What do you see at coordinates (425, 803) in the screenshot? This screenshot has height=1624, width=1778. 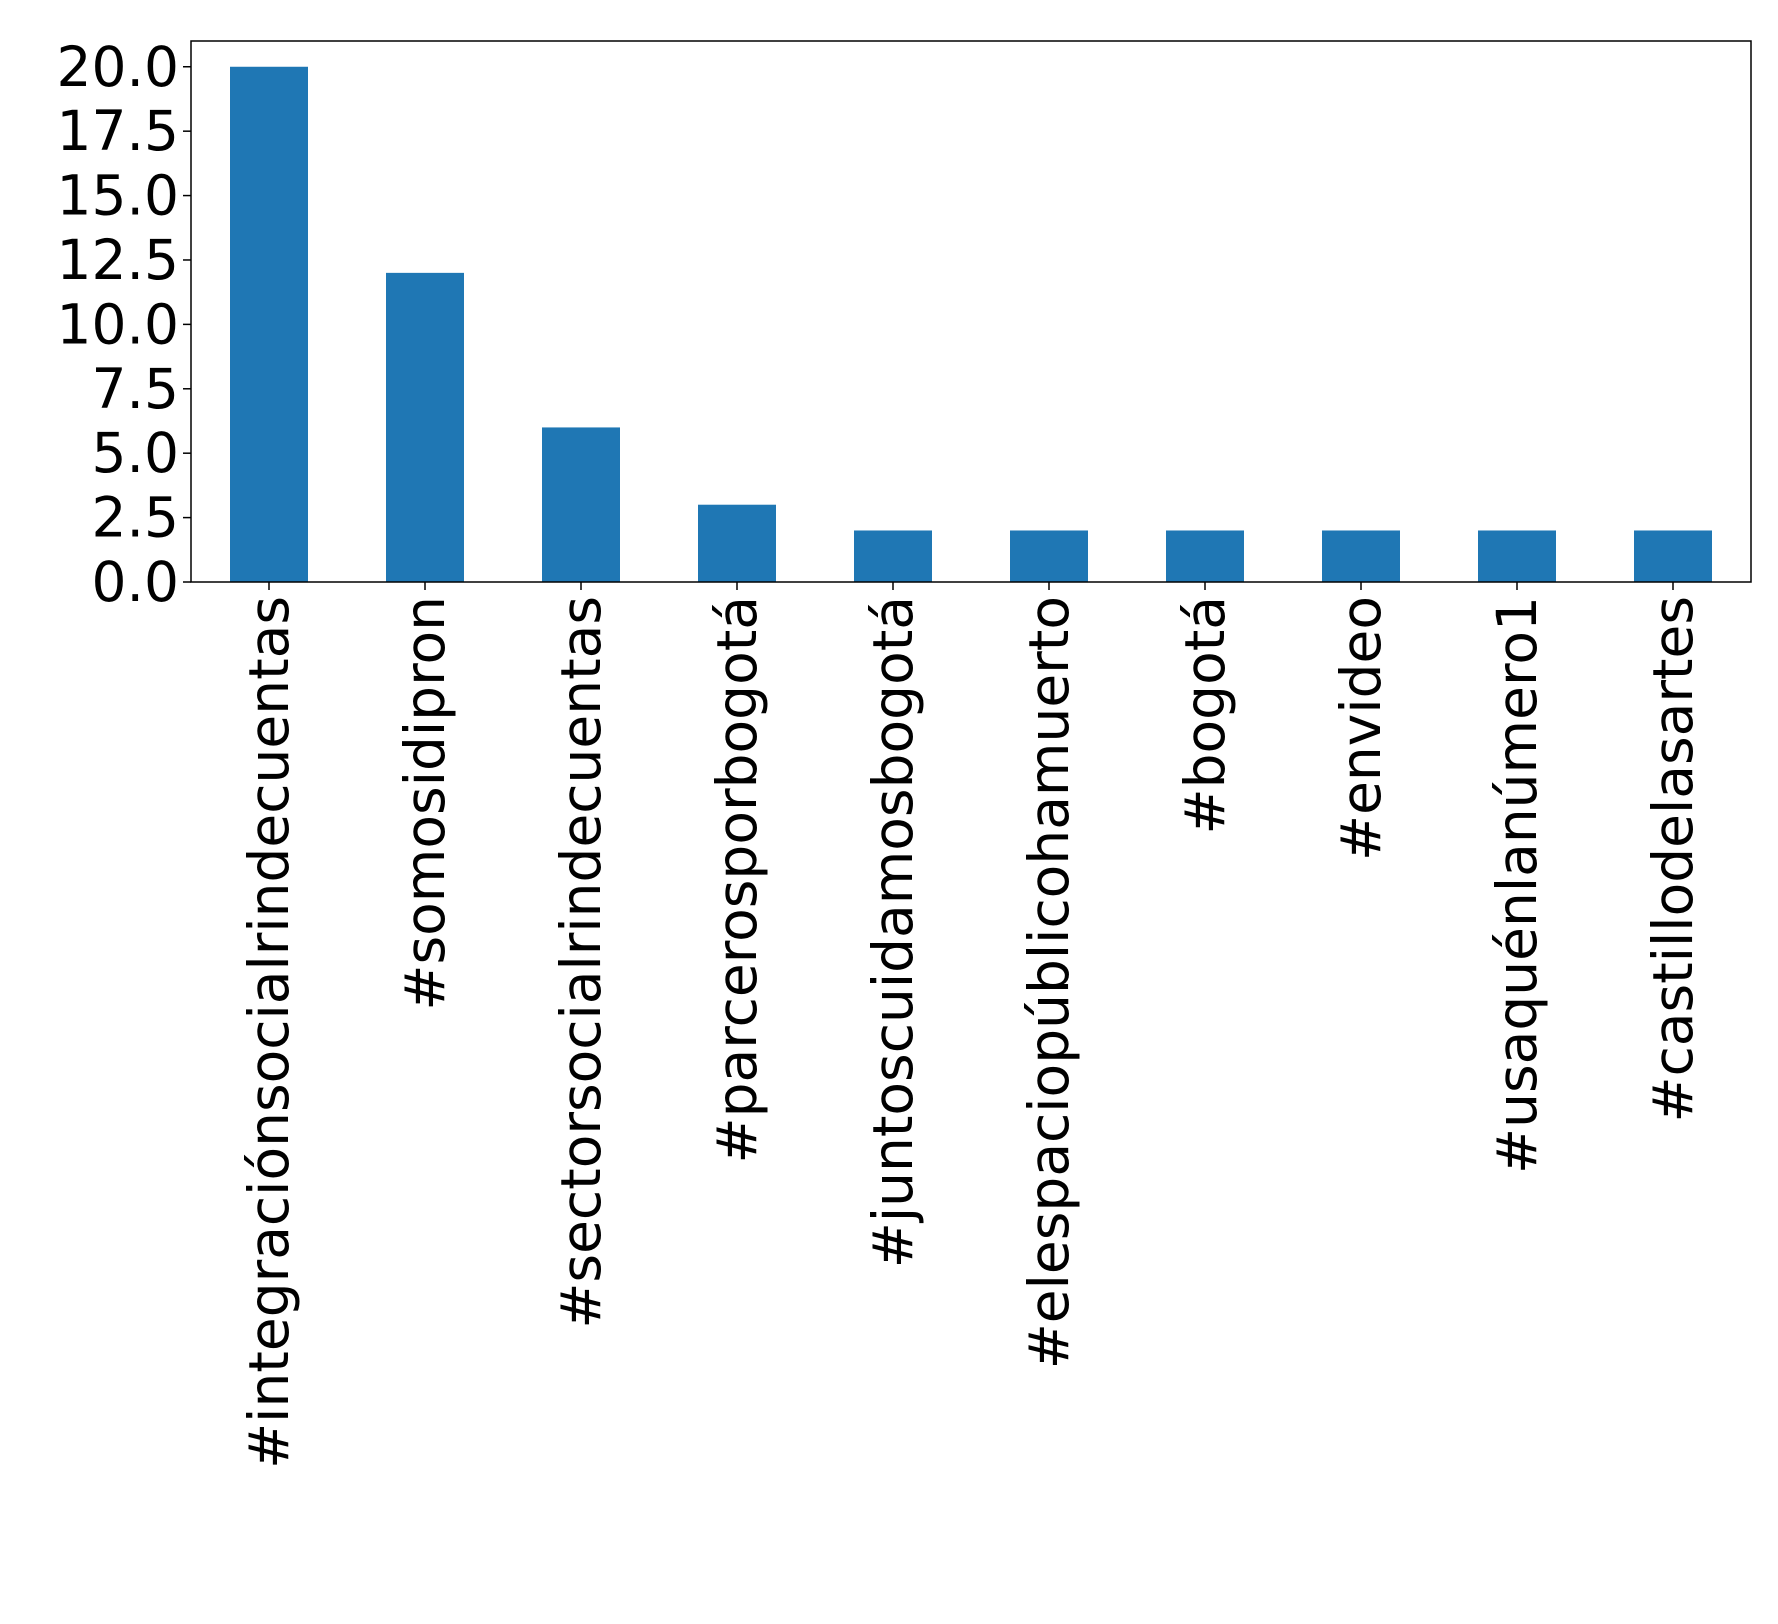 I see `x-tick-label: #somosidipron` at bounding box center [425, 803].